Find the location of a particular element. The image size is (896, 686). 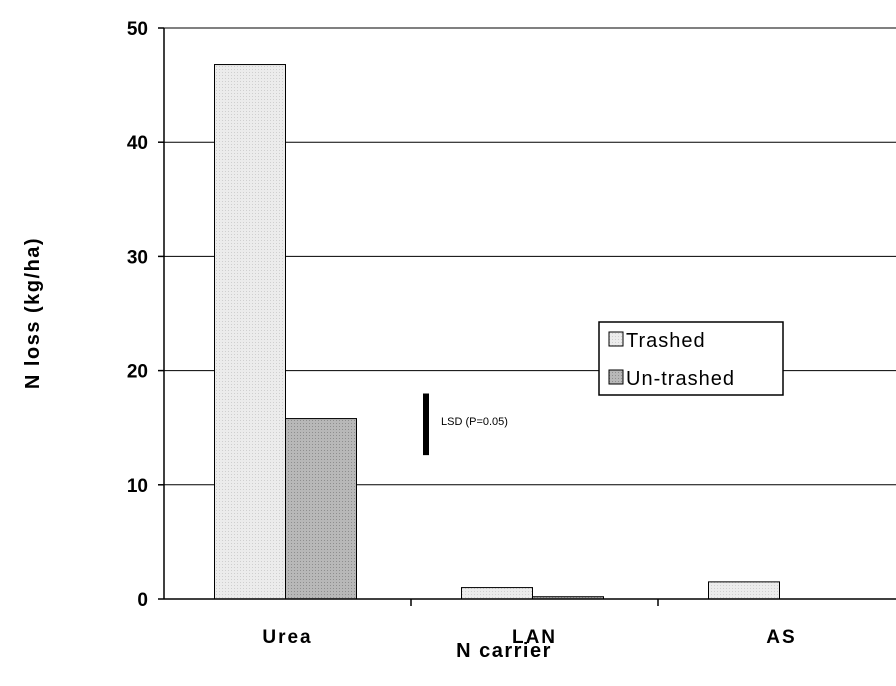

y-tick-label: 20 is located at coordinates (137, 372).